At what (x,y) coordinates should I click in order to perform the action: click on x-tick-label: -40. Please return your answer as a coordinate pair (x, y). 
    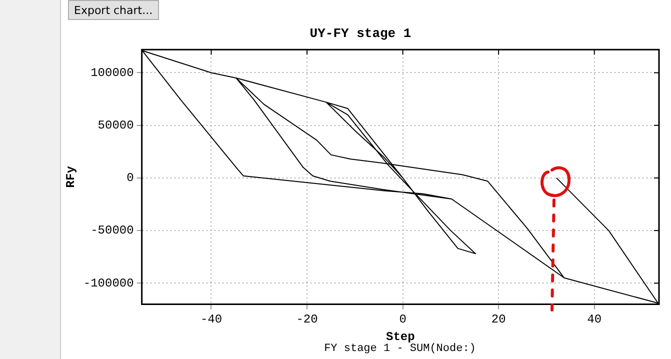
    Looking at the image, I should click on (211, 319).